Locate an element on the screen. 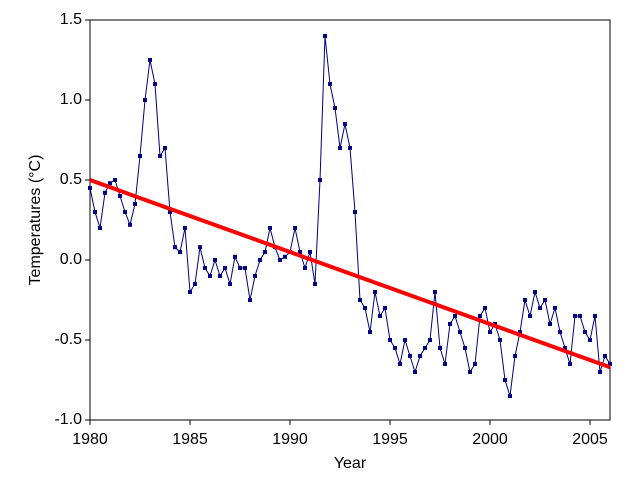  y-tick-label: 0.0 is located at coordinates (71, 259).